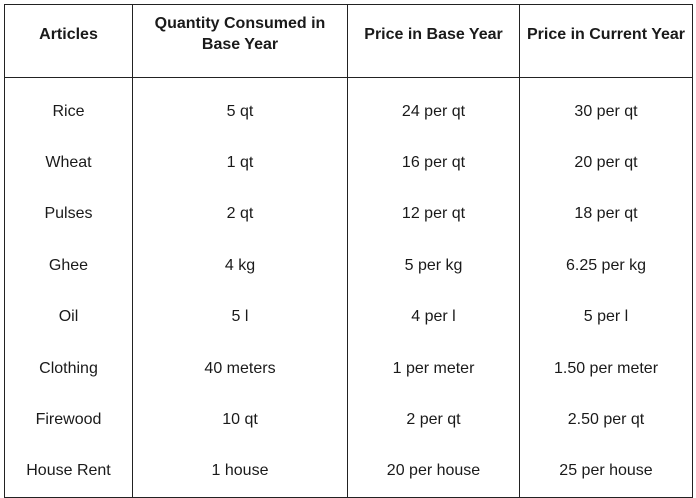 Image resolution: width=696 pixels, height=498 pixels. I want to click on cell-current-price: 20 per qt, so click(606, 163).